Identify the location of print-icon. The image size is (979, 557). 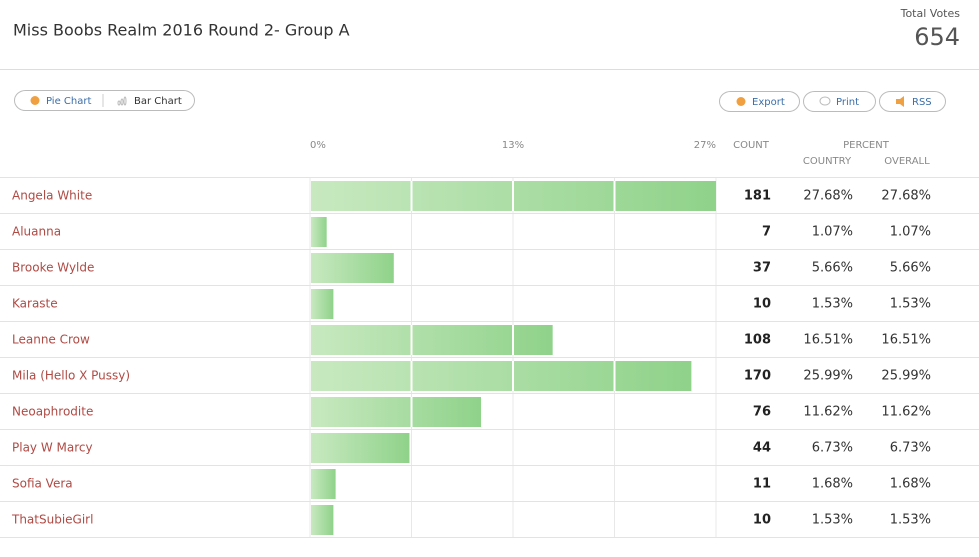
(825, 101).